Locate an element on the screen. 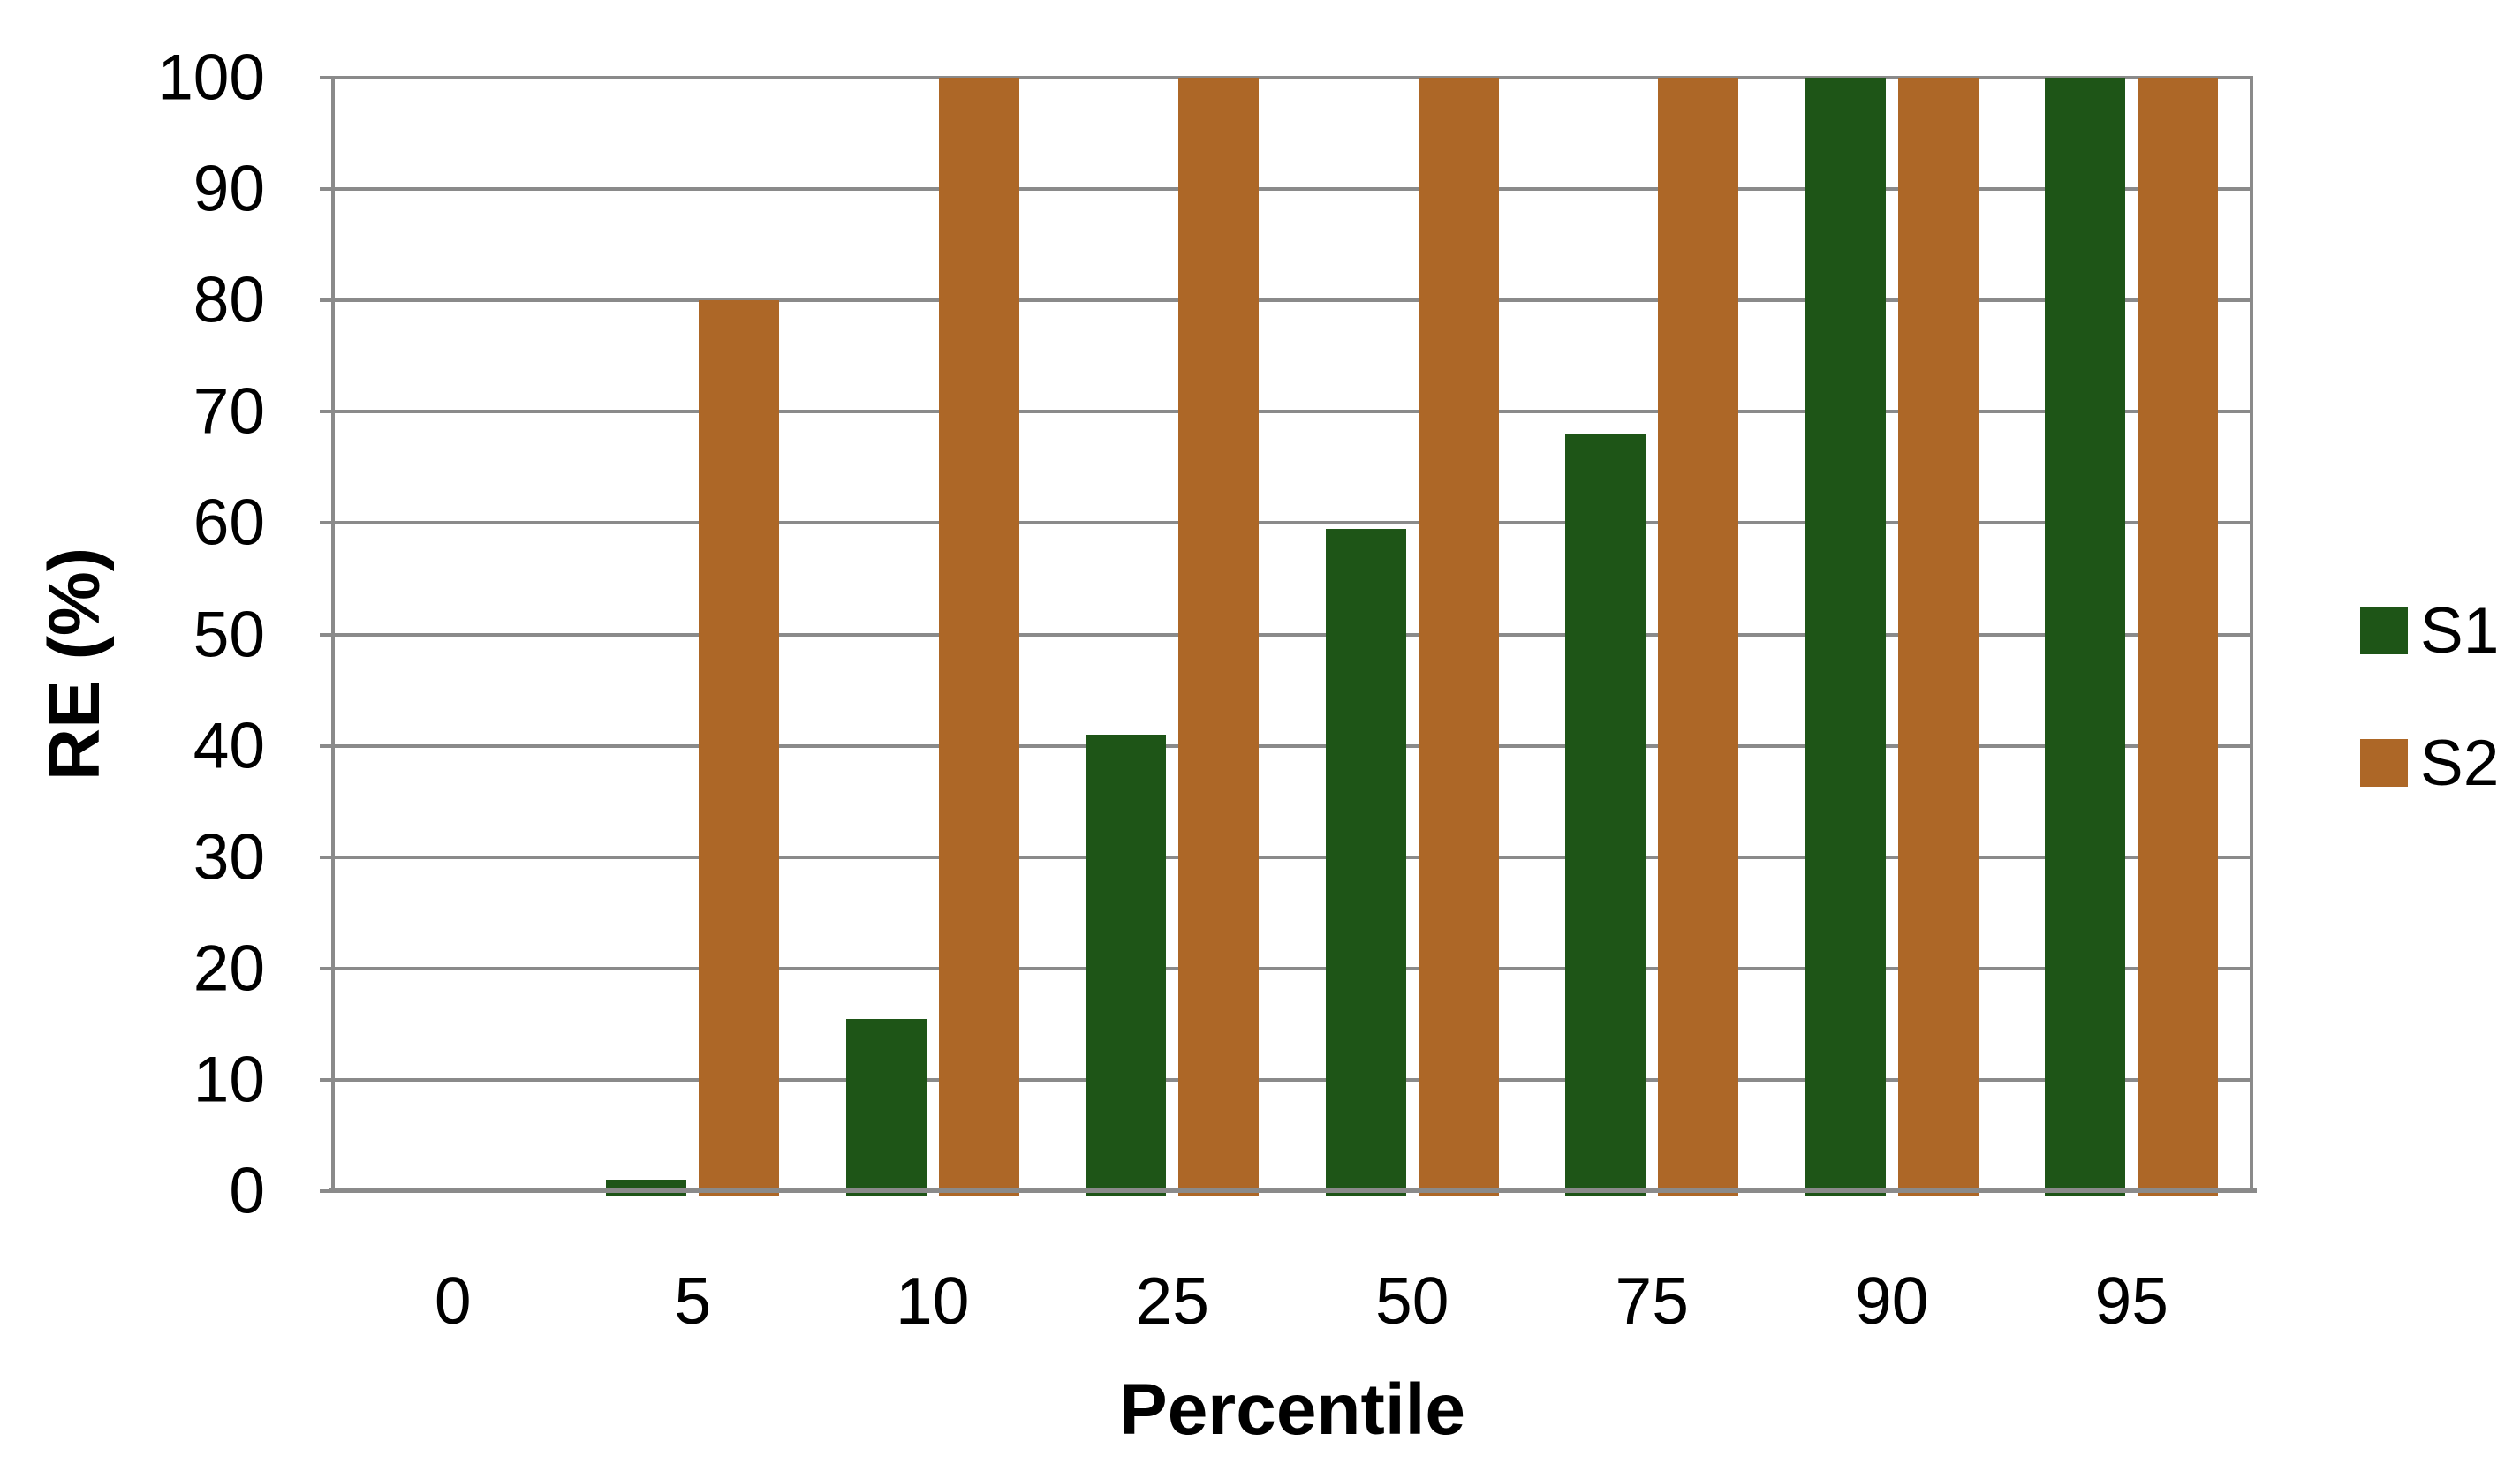  y-tick-label-90: 90 is located at coordinates (229, 189).